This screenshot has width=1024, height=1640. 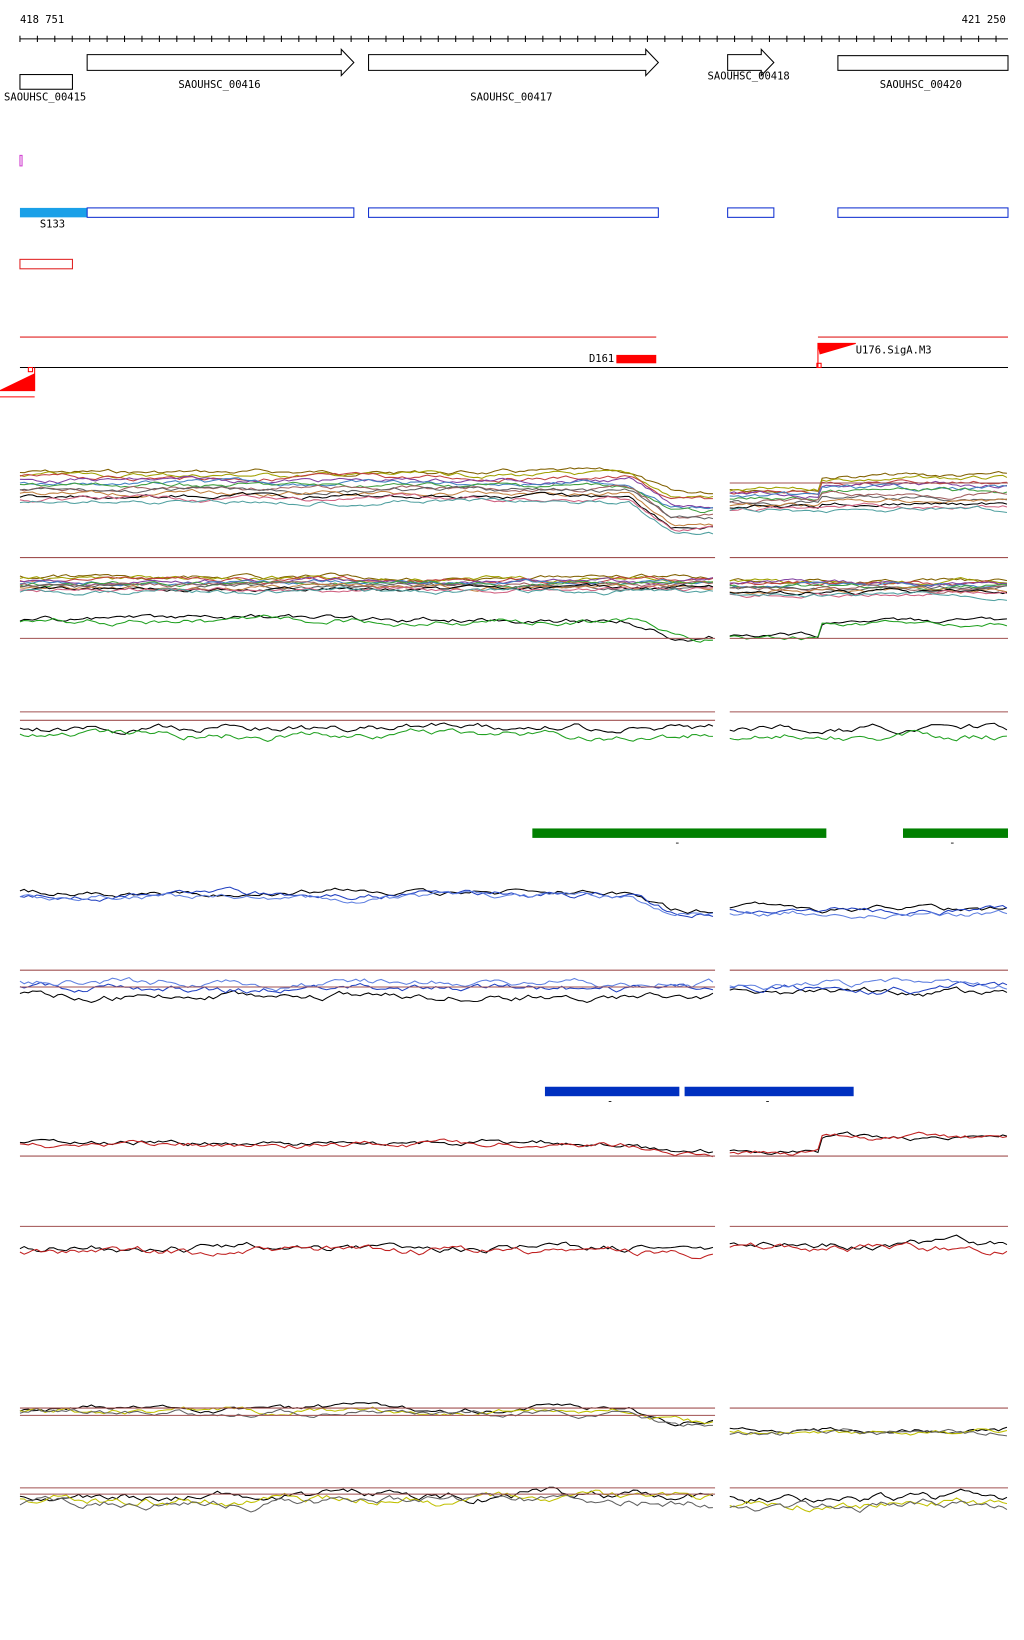 I want to click on ruler-start: 418 751, so click(x=42, y=20).